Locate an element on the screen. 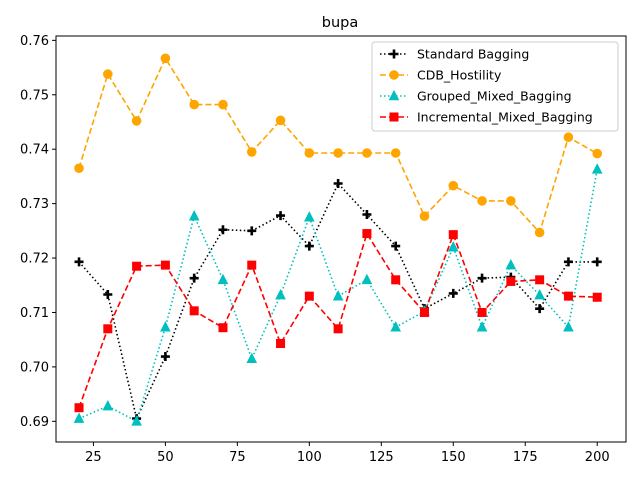  y-tick-label: 0.75 is located at coordinates (34, 95).